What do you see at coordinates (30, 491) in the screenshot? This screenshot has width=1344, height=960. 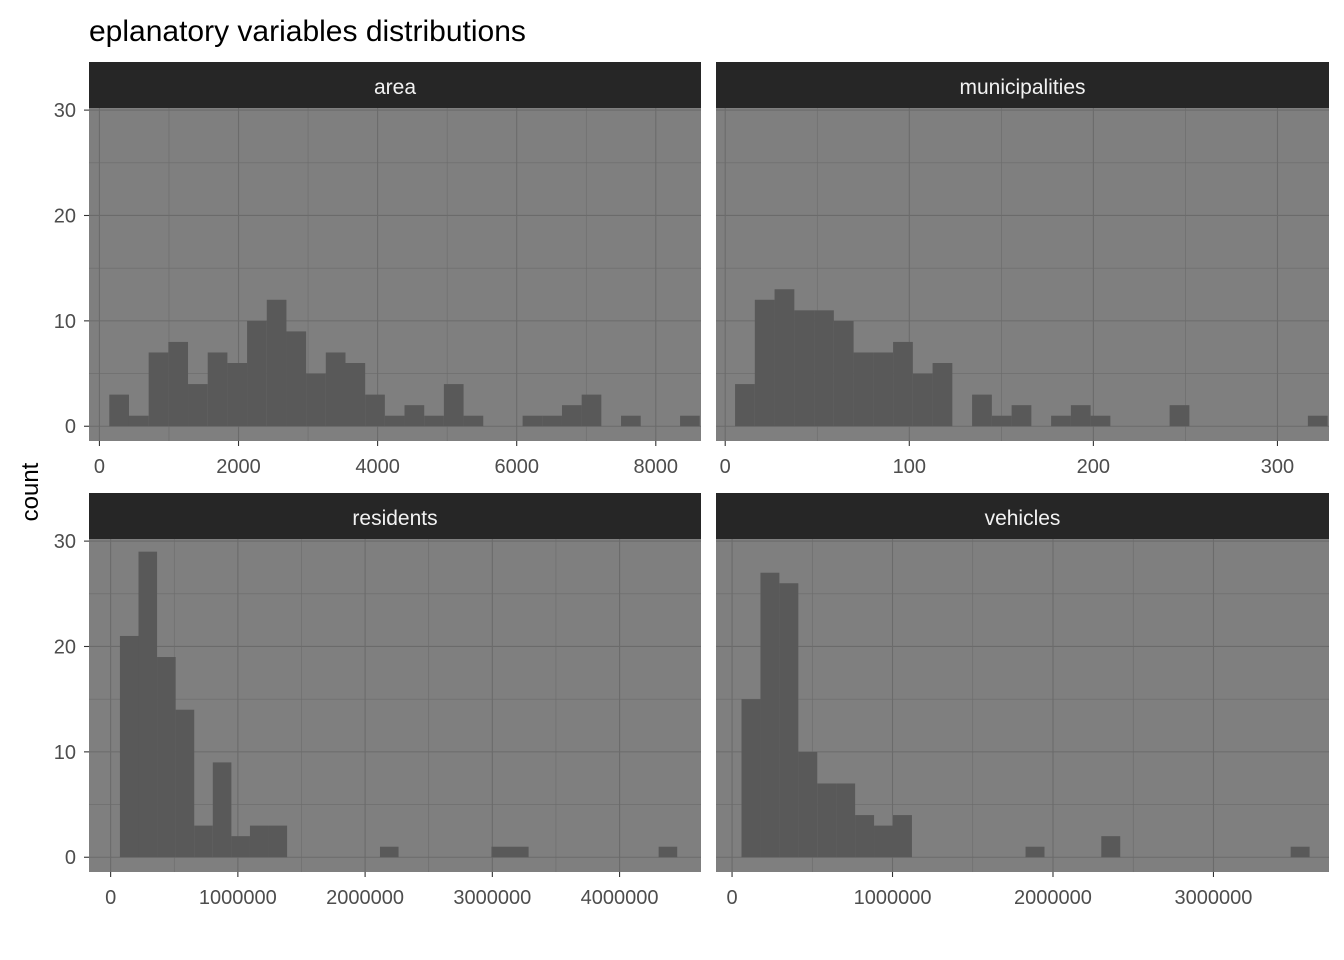 I see `y-axis-title: count` at bounding box center [30, 491].